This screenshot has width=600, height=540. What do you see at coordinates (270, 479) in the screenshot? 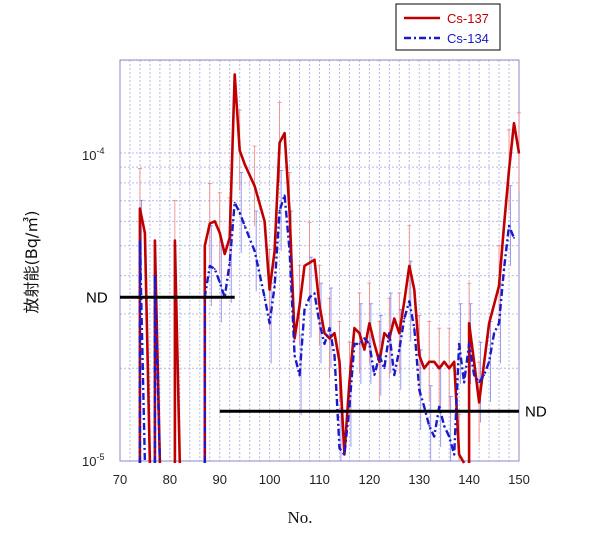
I see `x-tick-label: 100` at bounding box center [270, 479].